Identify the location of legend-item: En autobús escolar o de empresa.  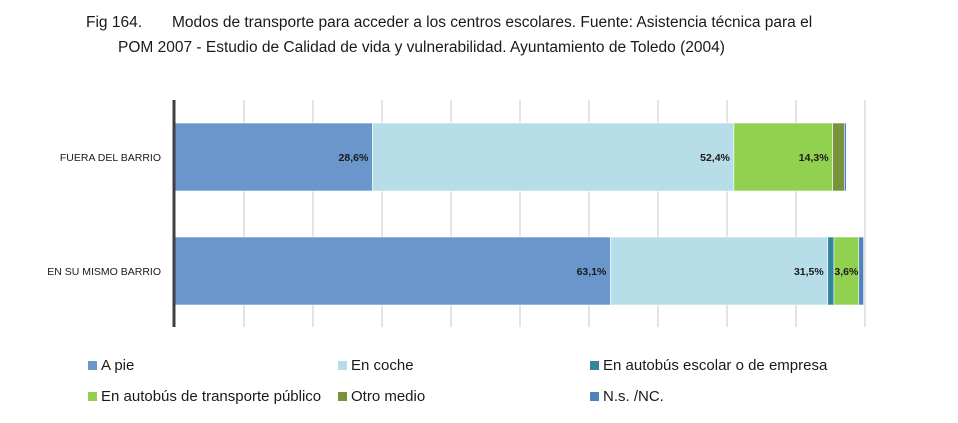
(708, 365).